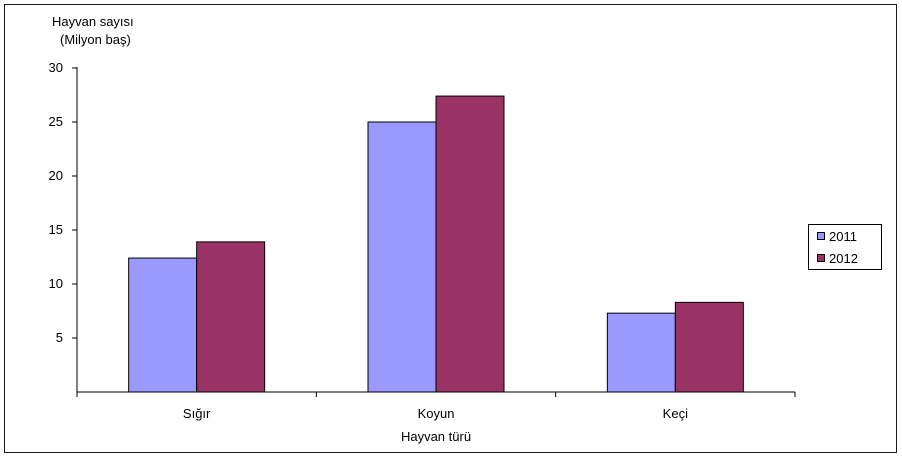 The width and height of the screenshot is (902, 457). What do you see at coordinates (56, 229) in the screenshot?
I see `y-tick-label-15: 15` at bounding box center [56, 229].